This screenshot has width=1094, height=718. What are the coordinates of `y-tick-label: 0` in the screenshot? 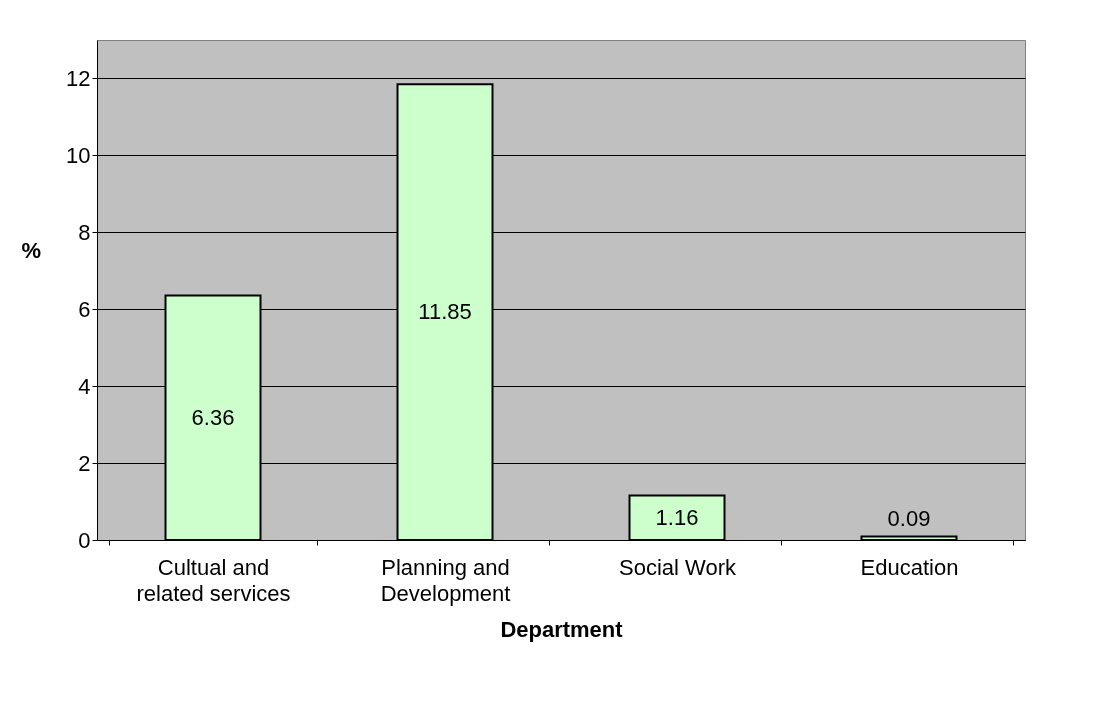 It's located at (84, 540).